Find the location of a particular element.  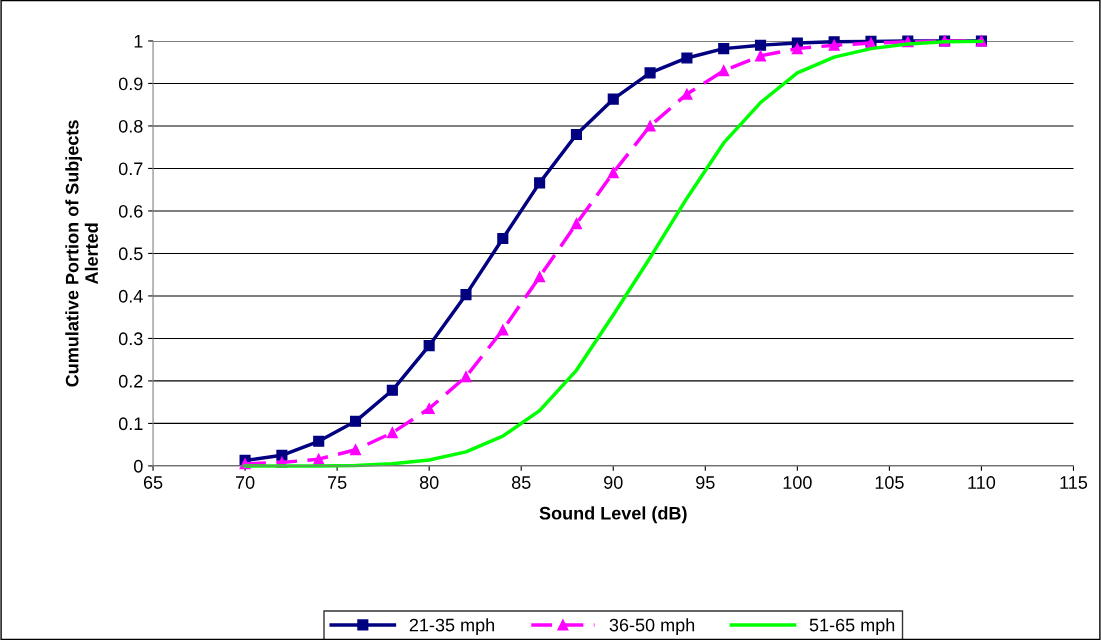

x-tick-label: 115 is located at coordinates (1074, 482).